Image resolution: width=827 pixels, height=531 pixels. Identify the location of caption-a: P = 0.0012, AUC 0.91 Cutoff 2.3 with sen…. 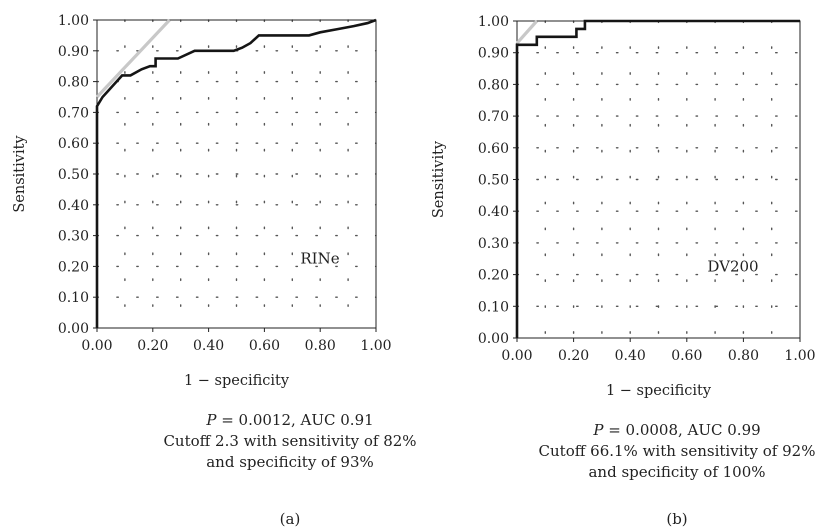
(290, 441).